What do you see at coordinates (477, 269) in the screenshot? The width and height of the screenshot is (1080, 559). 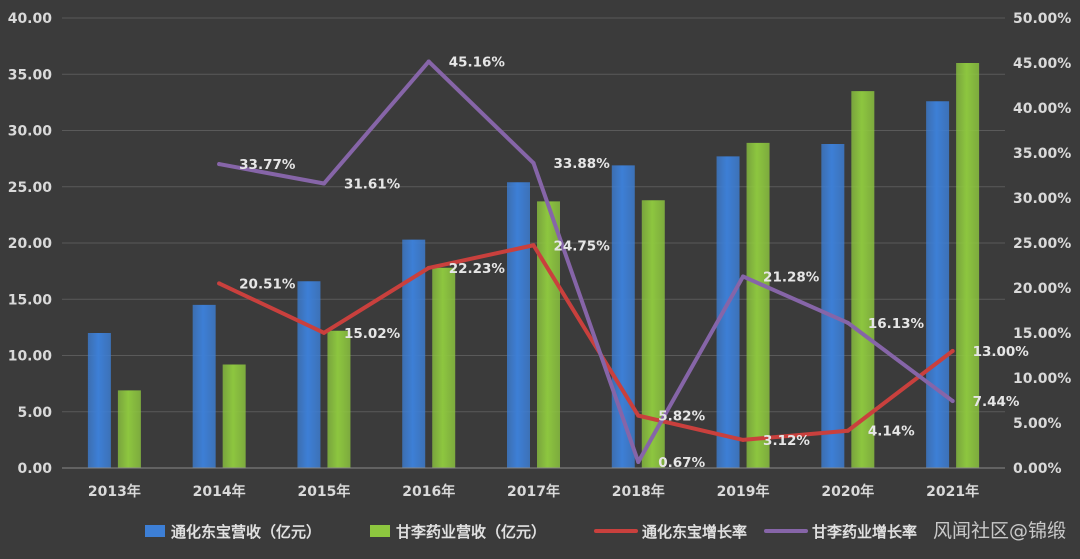 I see `data-label: 22.23%` at bounding box center [477, 269].